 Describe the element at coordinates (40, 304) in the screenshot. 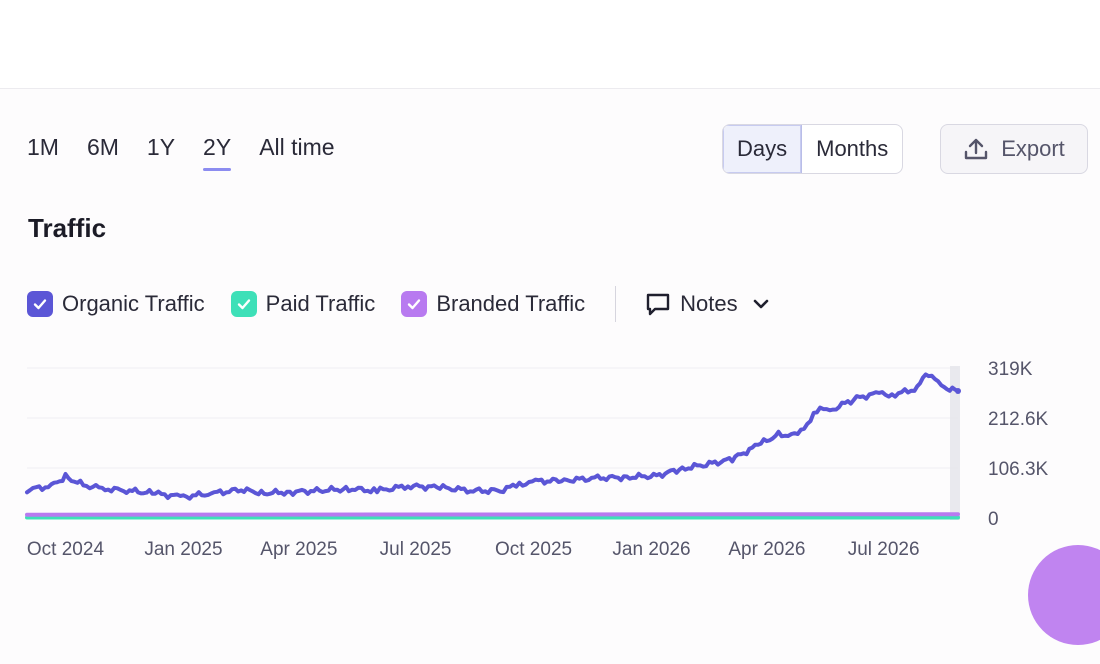

I see `organic-checkbox-icon` at that location.